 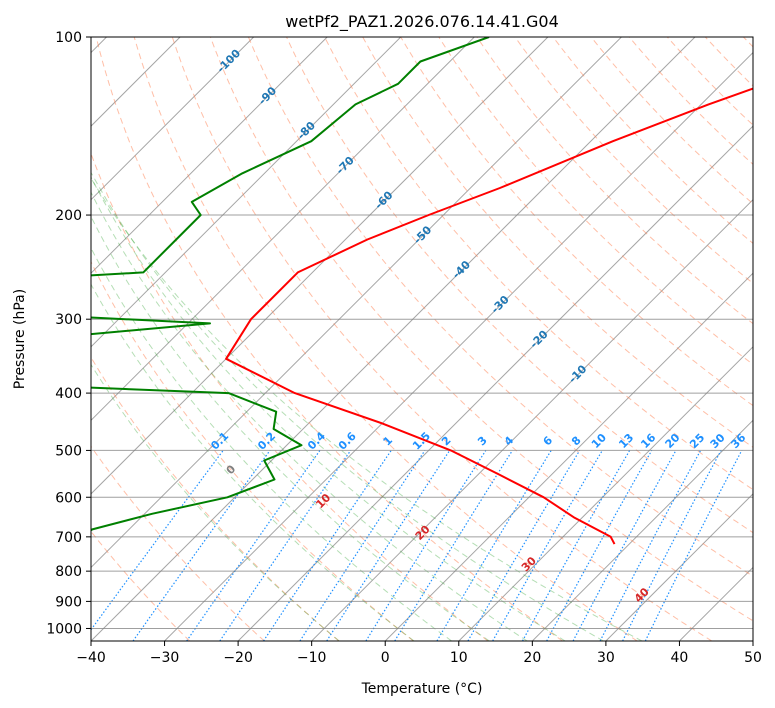 What do you see at coordinates (68, 602) in the screenshot?
I see `y-tick-label: 900` at bounding box center [68, 602].